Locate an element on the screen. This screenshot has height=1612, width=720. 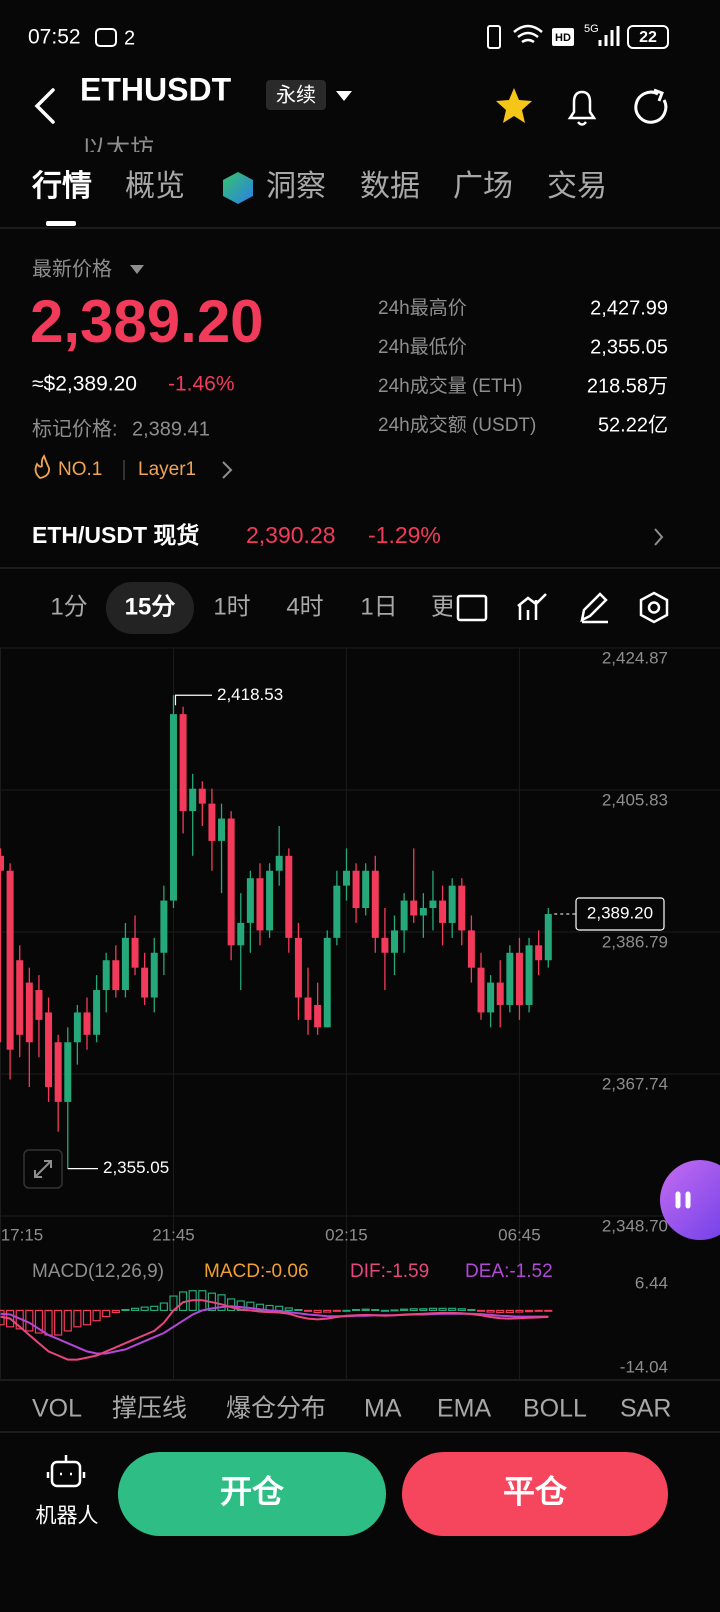
fullscreen-icon is located at coordinates (472, 608).